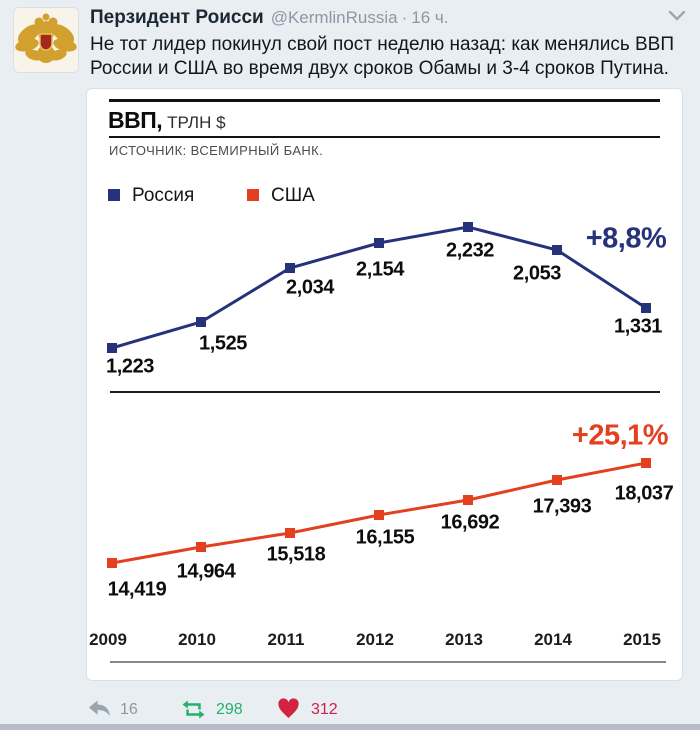 Image resolution: width=700 pixels, height=730 pixels. What do you see at coordinates (296, 554) in the screenshot?
I see `value-label-usa: 15,518` at bounding box center [296, 554].